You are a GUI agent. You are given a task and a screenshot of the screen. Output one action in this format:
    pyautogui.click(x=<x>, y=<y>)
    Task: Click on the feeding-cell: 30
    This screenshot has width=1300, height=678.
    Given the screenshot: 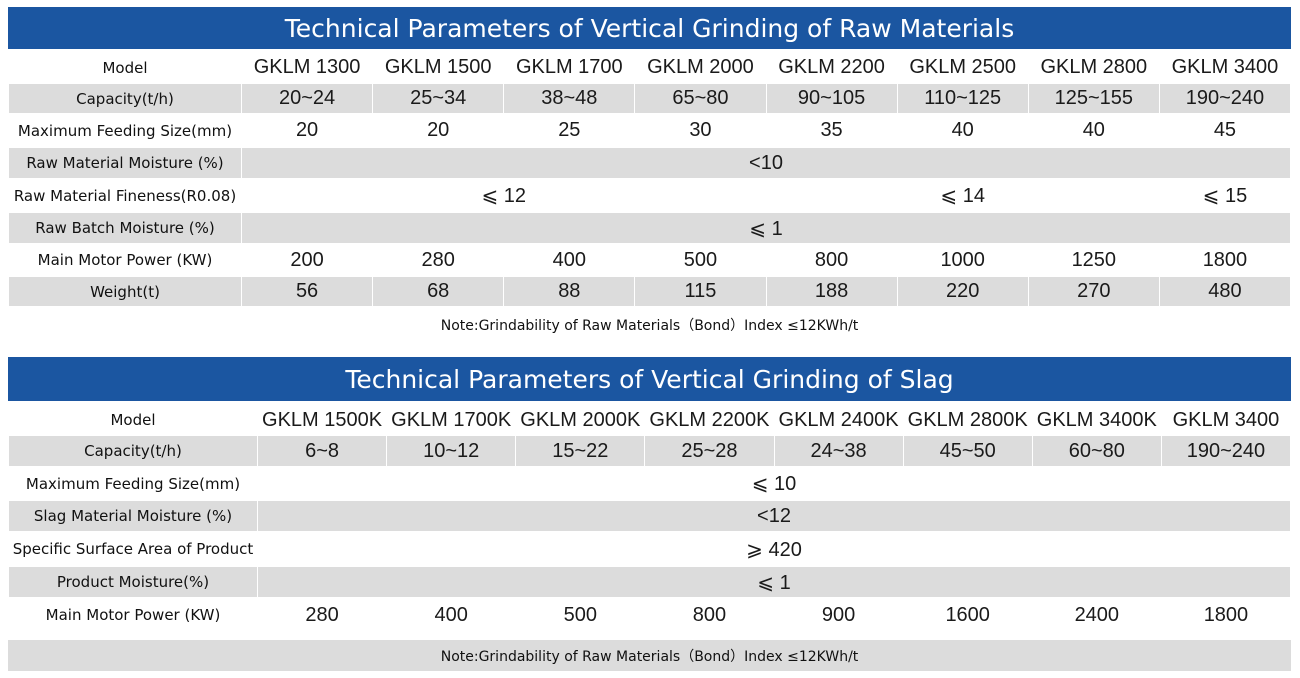 What is the action you would take?
    pyautogui.click(x=700, y=130)
    